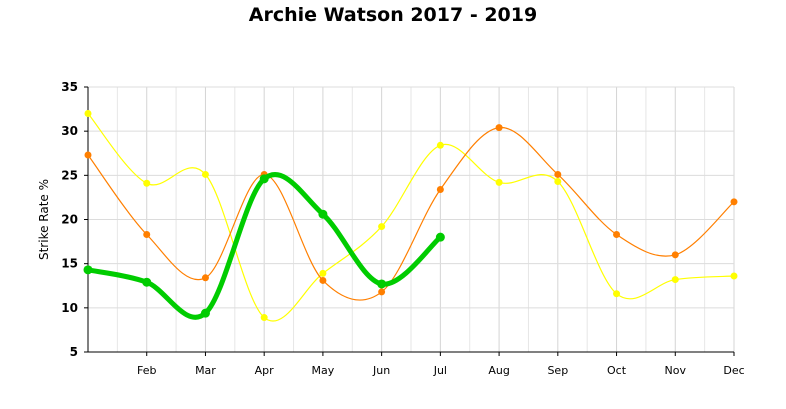  Describe the element at coordinates (557, 370) in the screenshot. I see `x-tick-label: Sep` at that location.